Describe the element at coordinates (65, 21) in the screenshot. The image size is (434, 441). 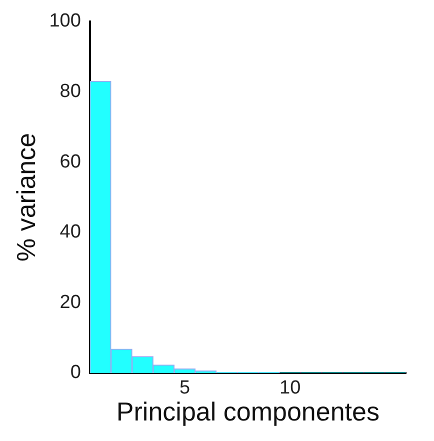
I see `y-tick-label: 100` at that location.